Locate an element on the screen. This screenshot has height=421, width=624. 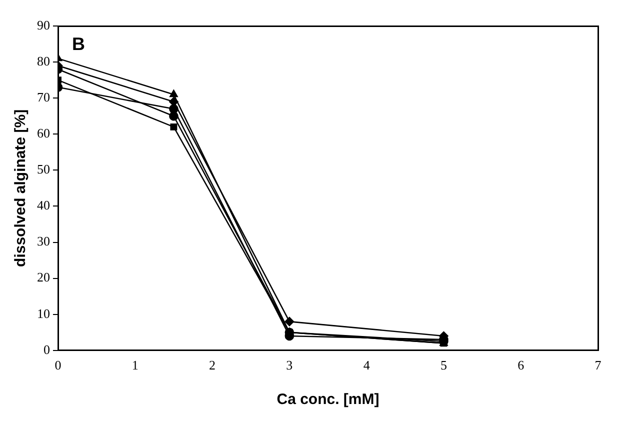
y-axis-title: dissolved alginate [%] is located at coordinates (21, 188).